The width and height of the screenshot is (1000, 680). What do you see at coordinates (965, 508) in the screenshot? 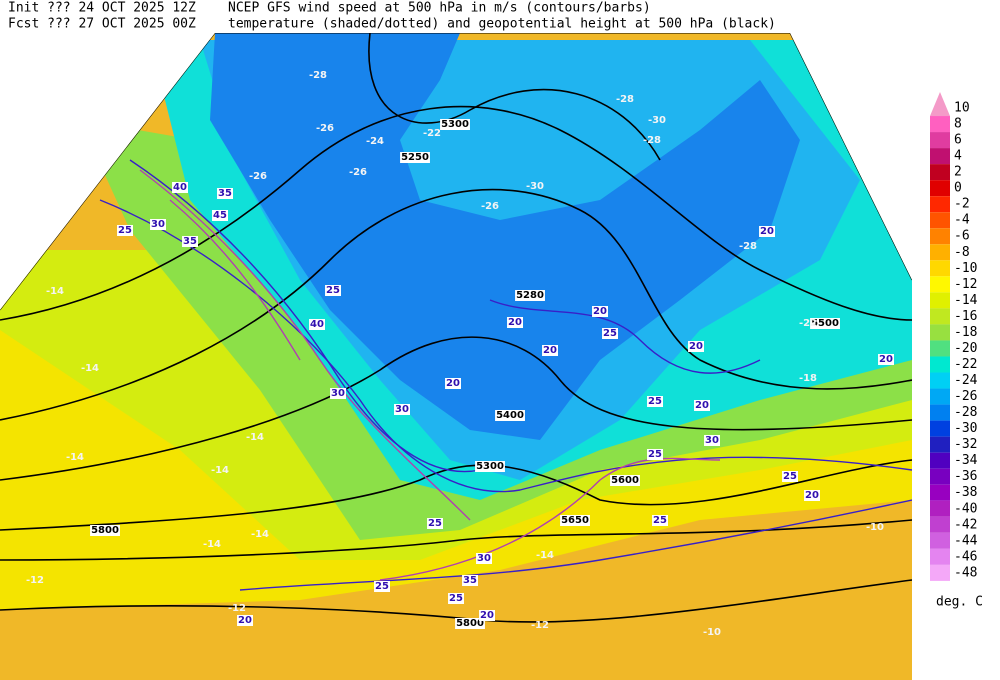
I see `colorbar-label: -40` at bounding box center [965, 508].